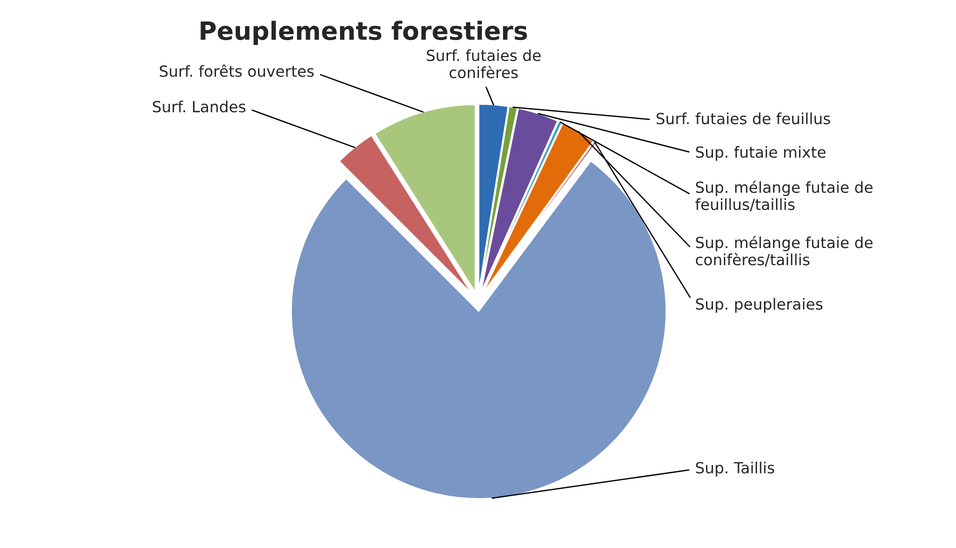 The height and width of the screenshot is (548, 956). I want to click on slice-label: Surf. Landes, so click(199, 106).